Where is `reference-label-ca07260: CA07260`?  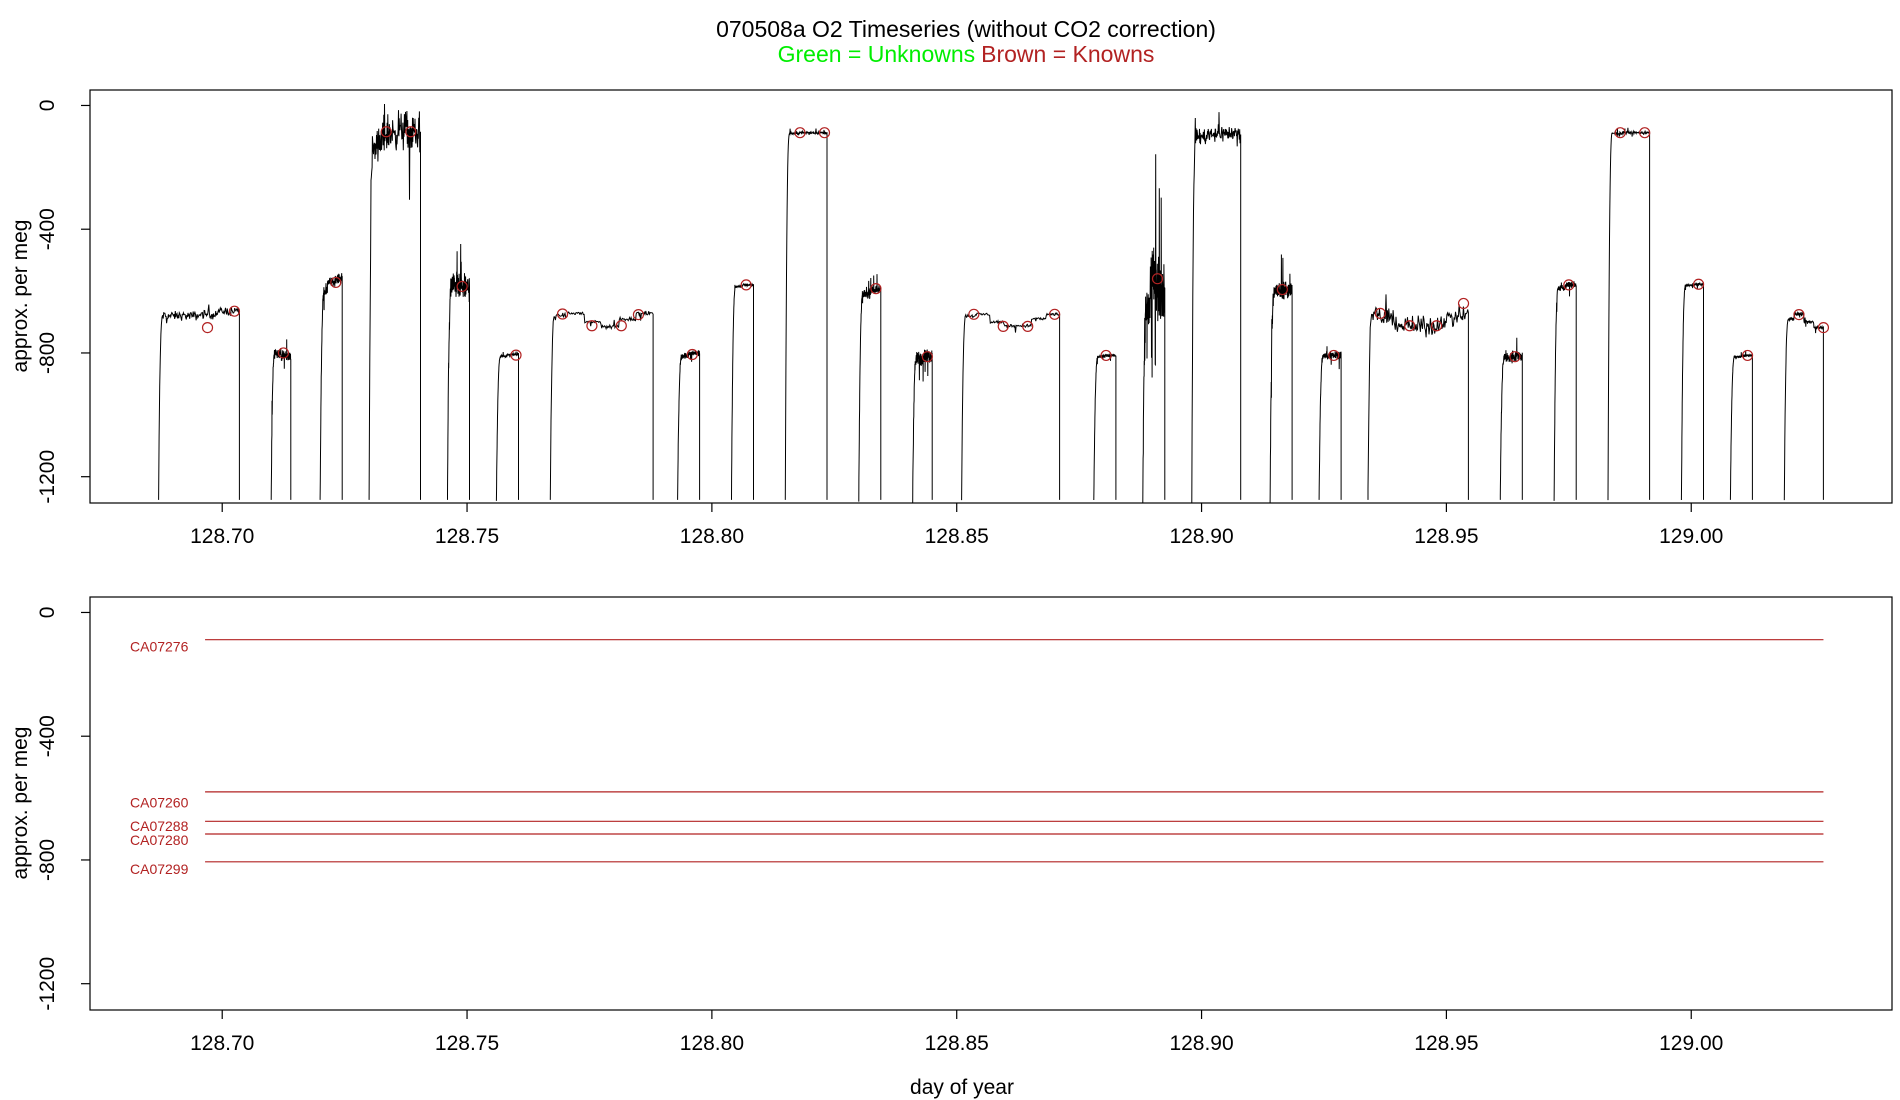 reference-label-ca07260: CA07260 is located at coordinates (159, 803).